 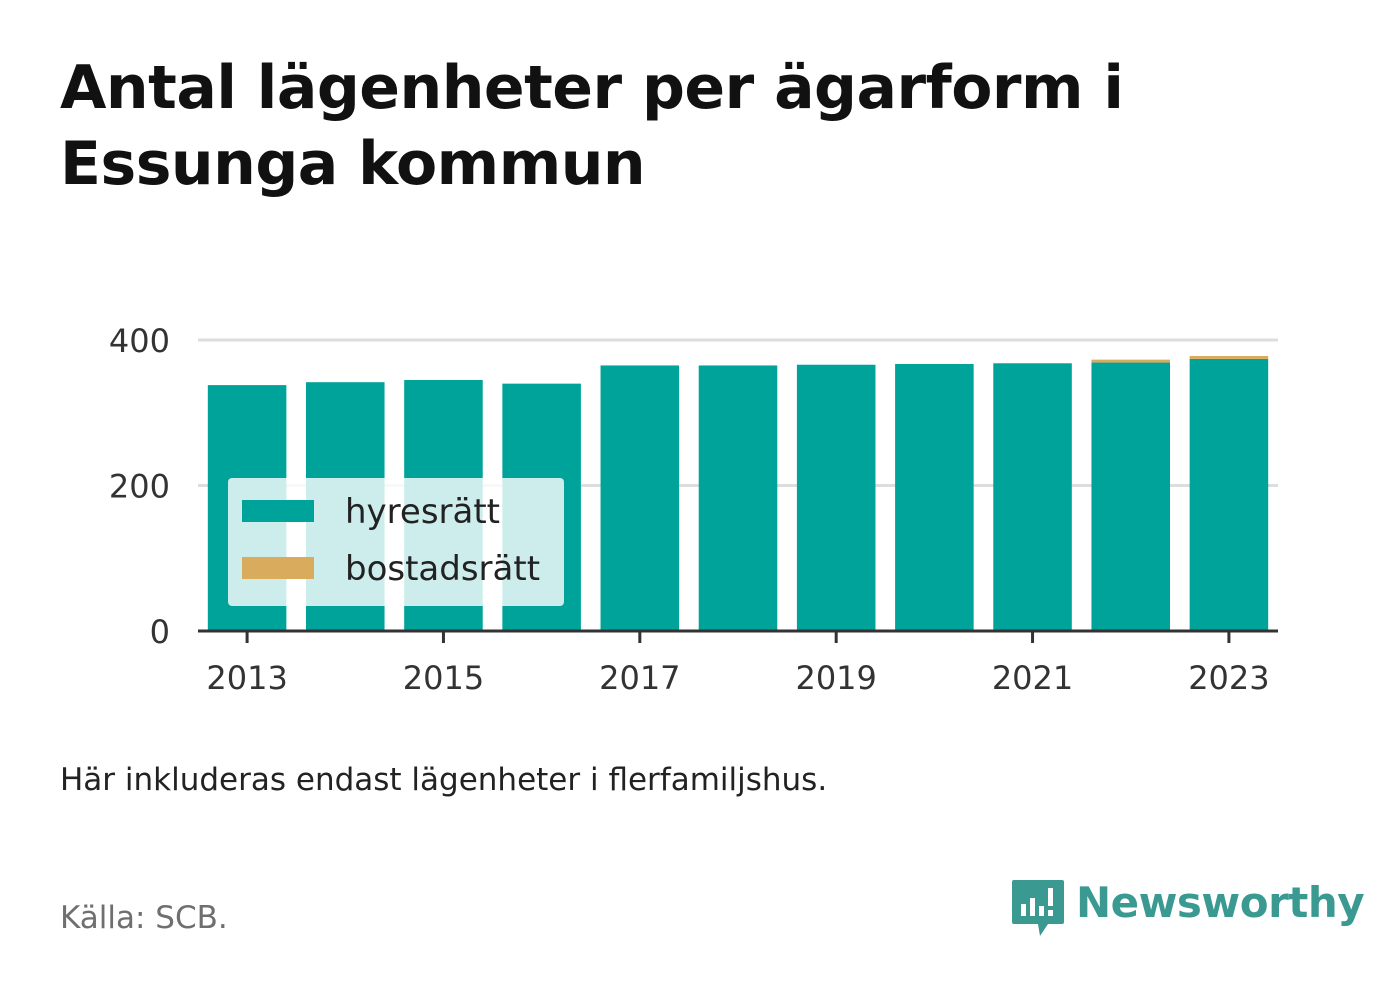 I want to click on bar-hyresratt-2020, so click(x=934, y=497).